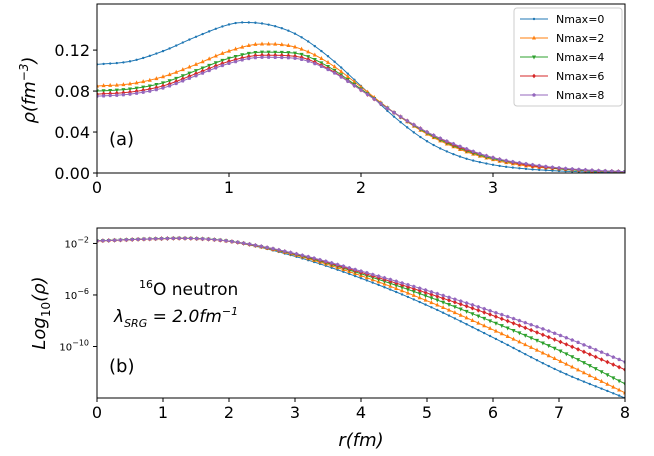 The height and width of the screenshot is (456, 654). What do you see at coordinates (562, 95) in the screenshot?
I see `legend-entry: Nmax=8` at bounding box center [562, 95].